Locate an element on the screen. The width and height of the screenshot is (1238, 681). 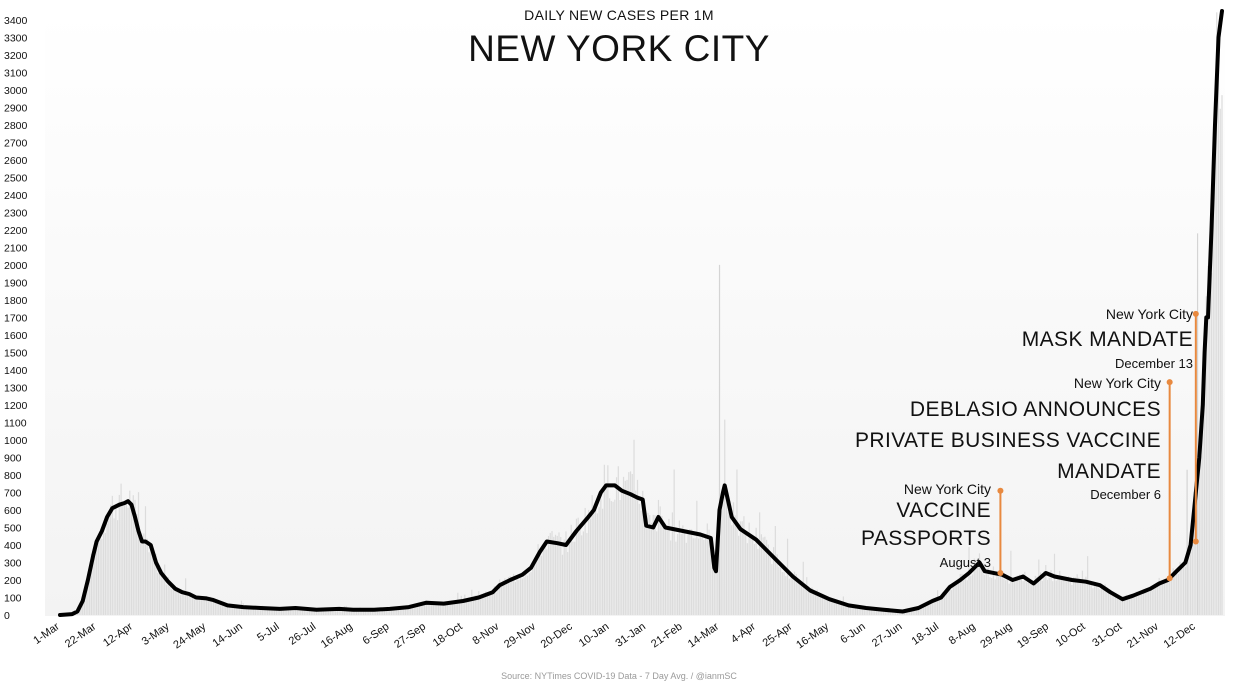
chart-title: NEW YORK CITY is located at coordinates (619, 48).